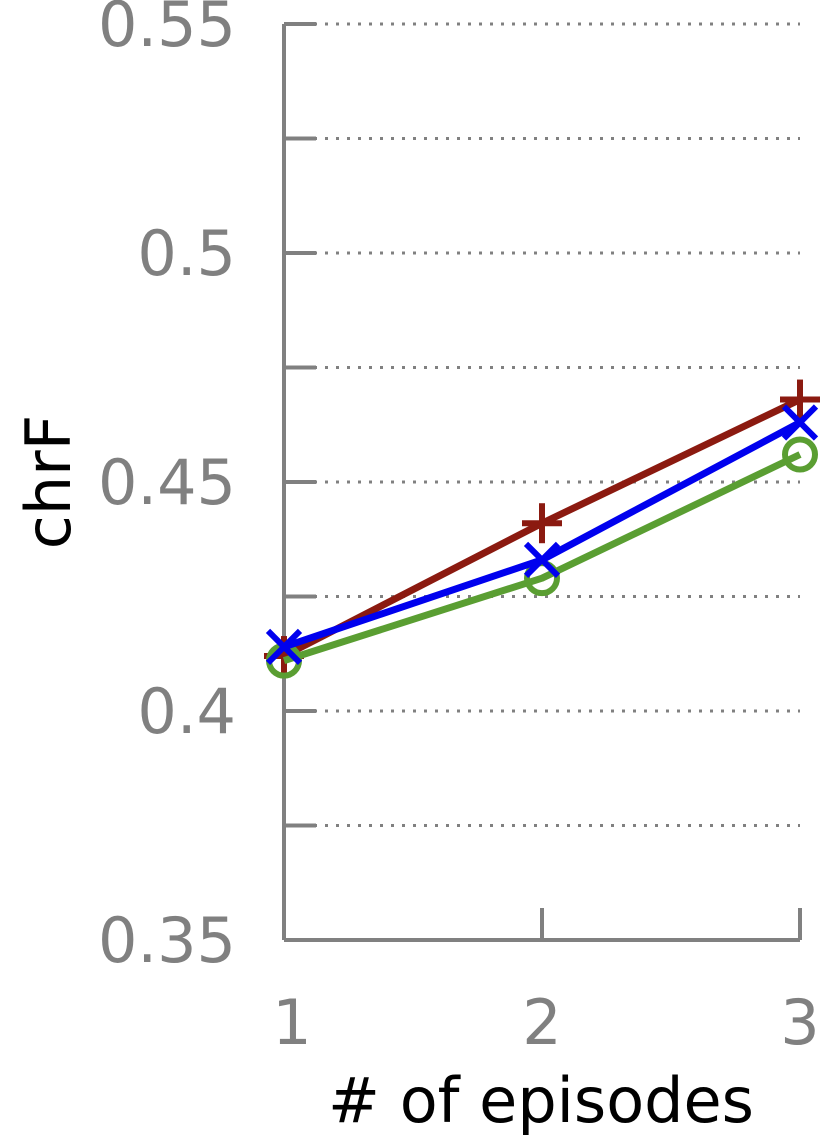 The height and width of the screenshot is (1137, 830). Describe the element at coordinates (167, 482) in the screenshot. I see `y-tick-label: 0.45` at that location.